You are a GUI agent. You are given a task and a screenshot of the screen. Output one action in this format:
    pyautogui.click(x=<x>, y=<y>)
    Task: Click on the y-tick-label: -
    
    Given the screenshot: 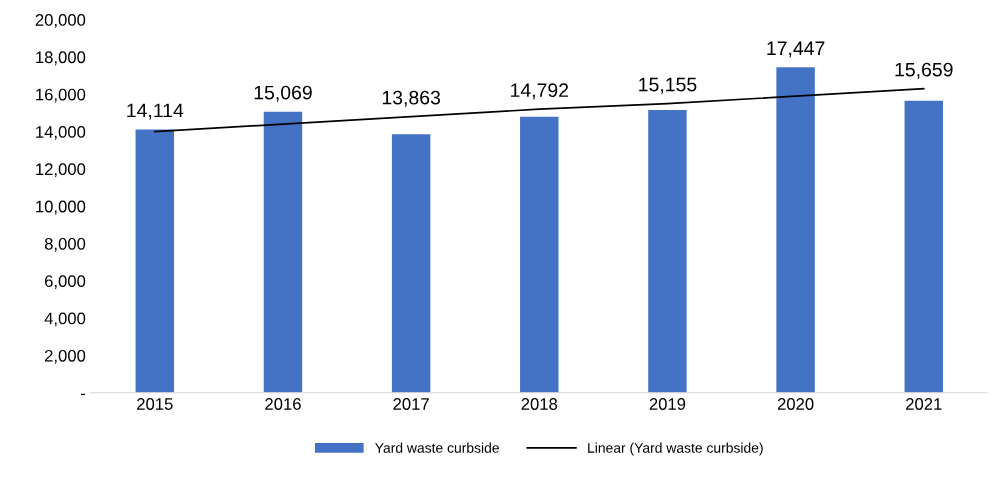 What is the action you would take?
    pyautogui.click(x=83, y=394)
    